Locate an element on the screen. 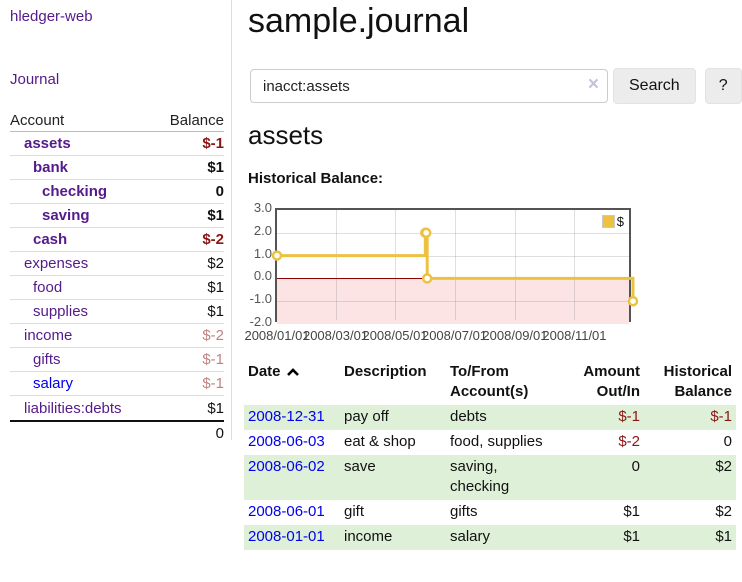 This screenshot has height=582, width=742. transaction-description: gift is located at coordinates (354, 511).